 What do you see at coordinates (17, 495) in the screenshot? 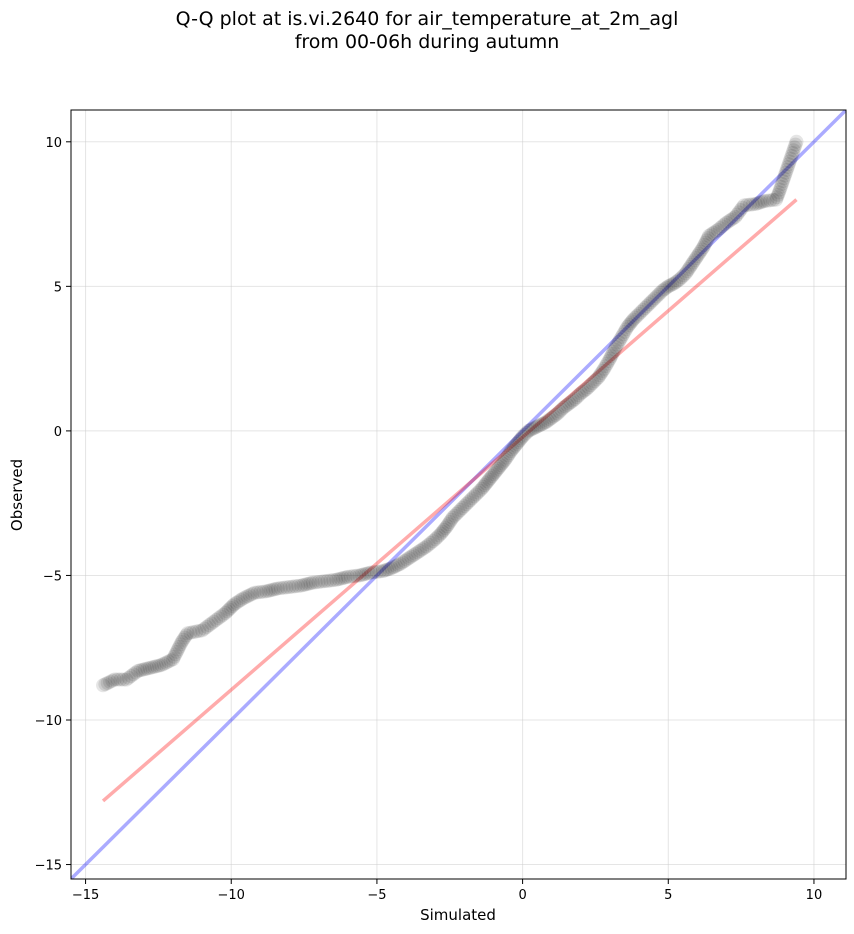
I see `y-axis-label: Observed` at bounding box center [17, 495].